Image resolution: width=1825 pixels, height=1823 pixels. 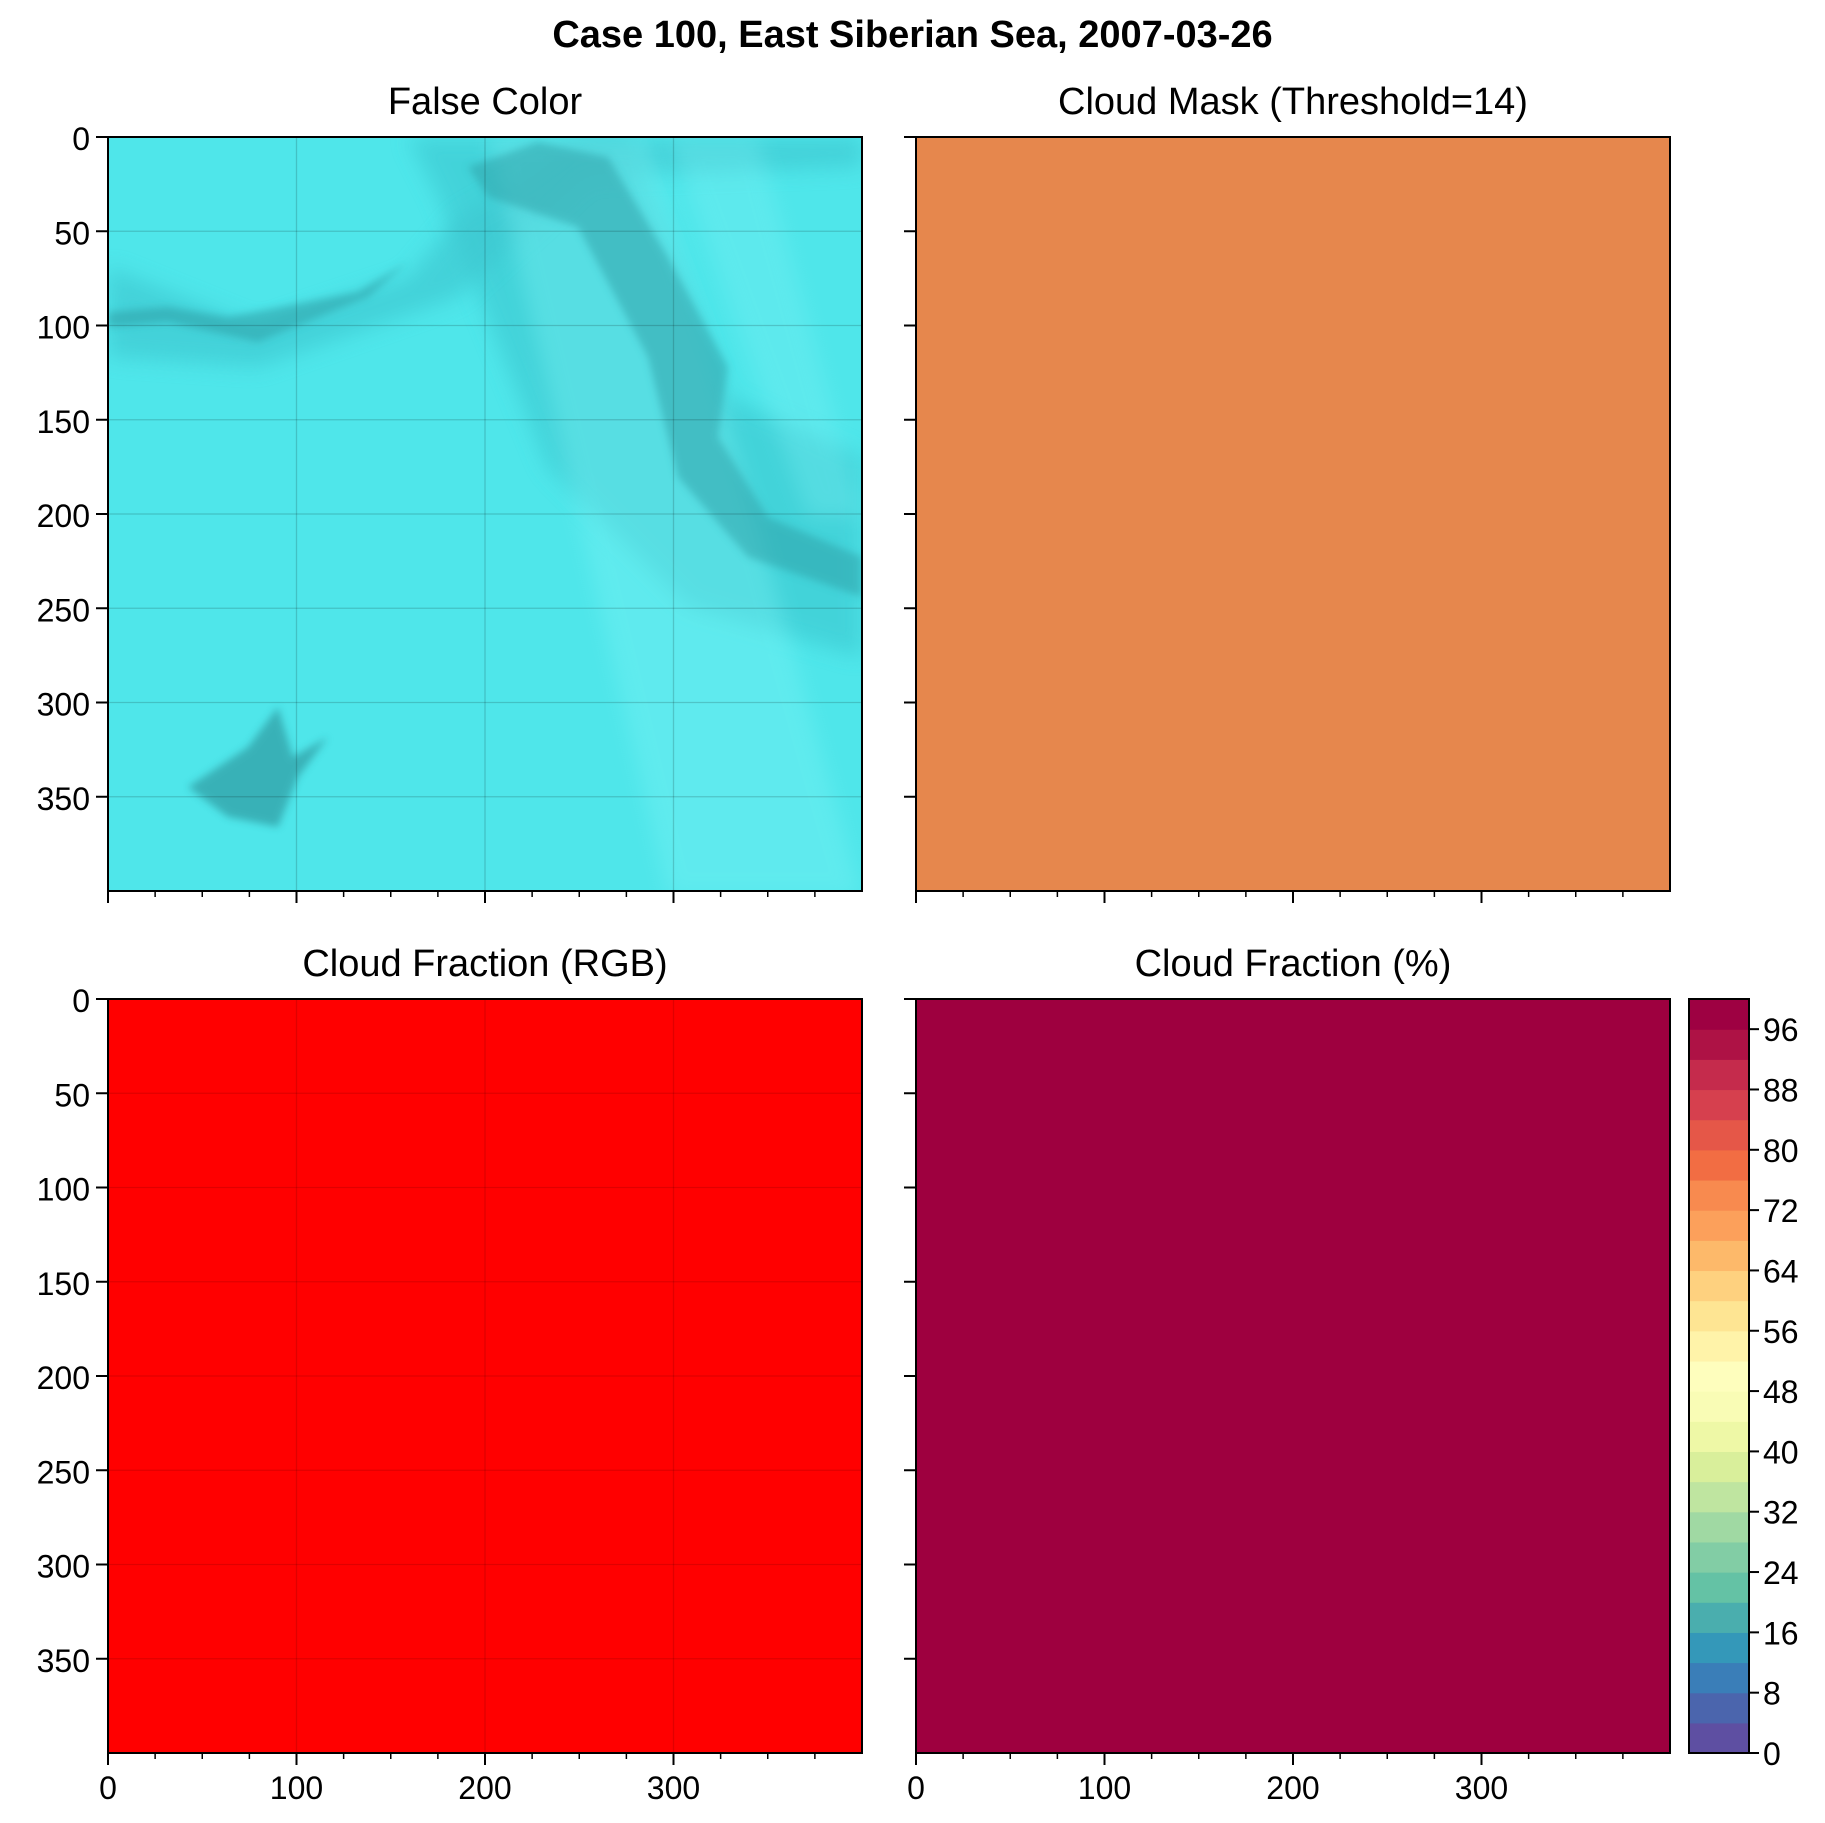 What do you see at coordinates (1781, 1633) in the screenshot?
I see `colorbar-tick-label: 16` at bounding box center [1781, 1633].